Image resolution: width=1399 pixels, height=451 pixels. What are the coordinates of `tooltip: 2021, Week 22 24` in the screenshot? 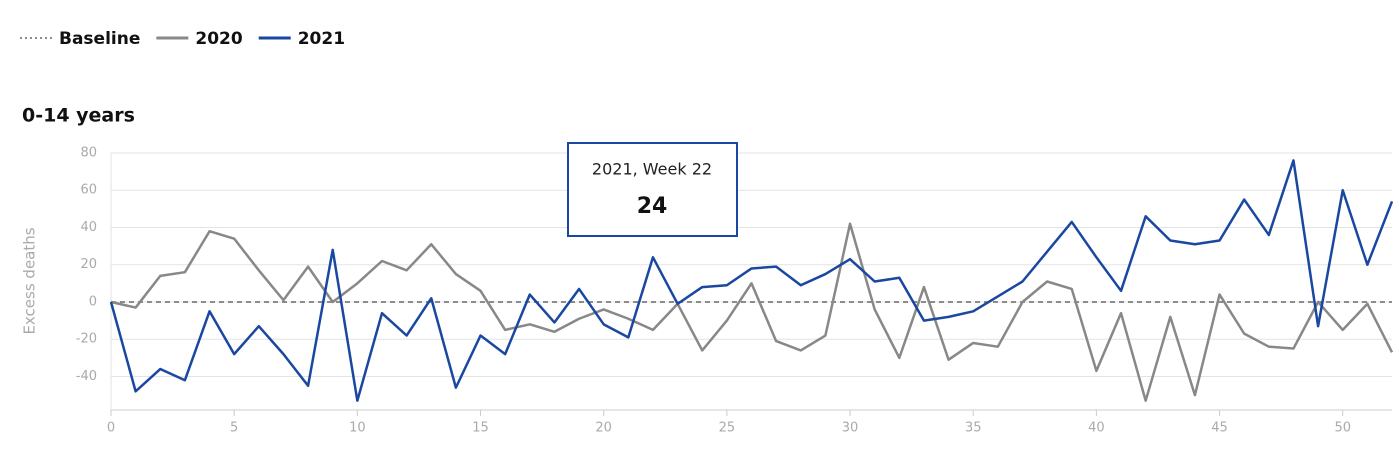 It's located at (652, 189).